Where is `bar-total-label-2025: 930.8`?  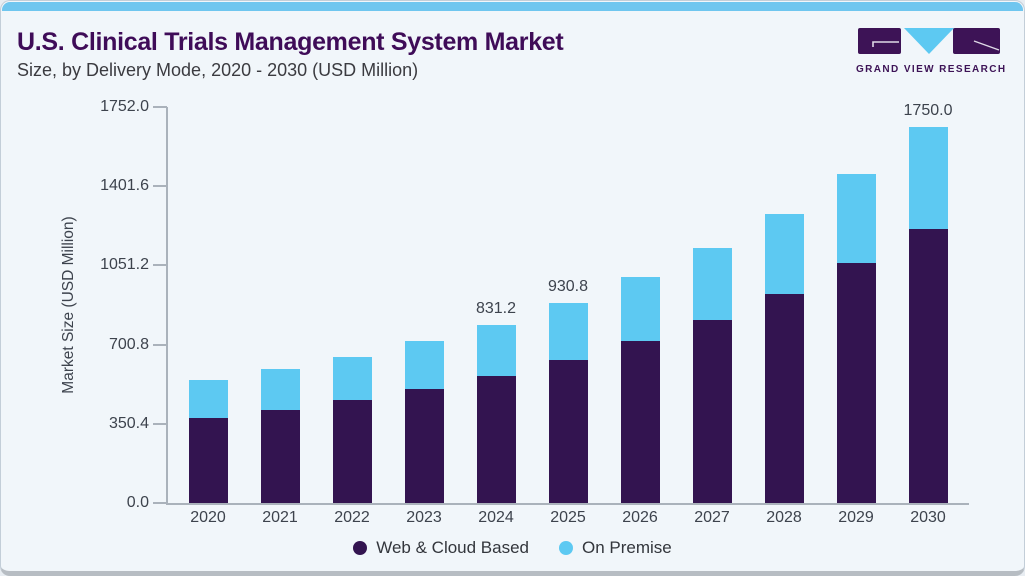 bar-total-label-2025: 930.8 is located at coordinates (568, 287).